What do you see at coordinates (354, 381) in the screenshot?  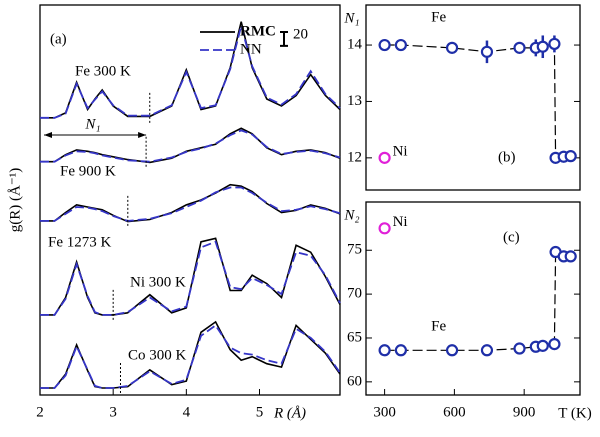 I see `y-tick-label: 60` at bounding box center [354, 381].